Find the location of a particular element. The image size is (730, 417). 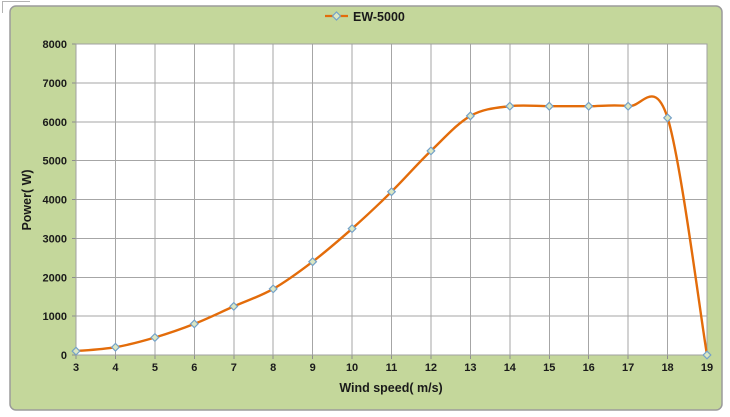

x-tick-label: 18 is located at coordinates (667, 368).